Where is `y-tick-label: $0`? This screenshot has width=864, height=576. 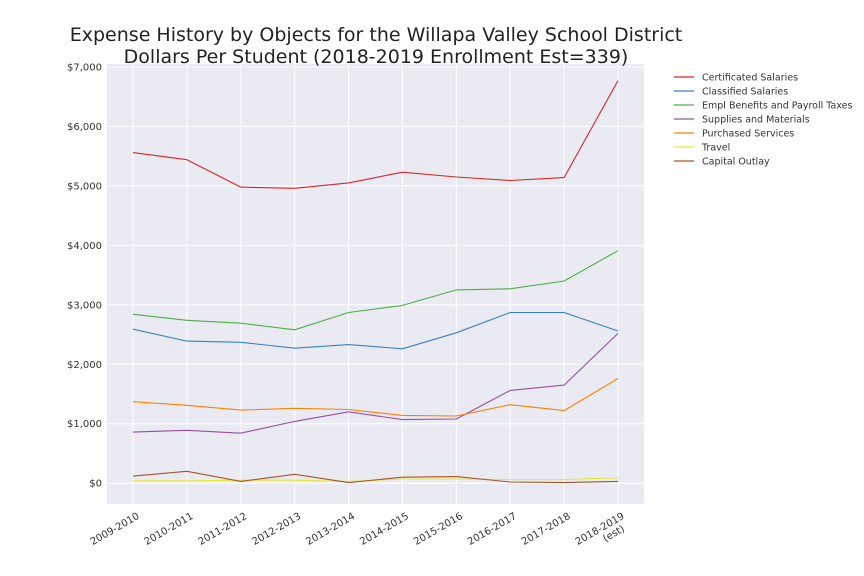 y-tick-label: $0 is located at coordinates (95, 484).